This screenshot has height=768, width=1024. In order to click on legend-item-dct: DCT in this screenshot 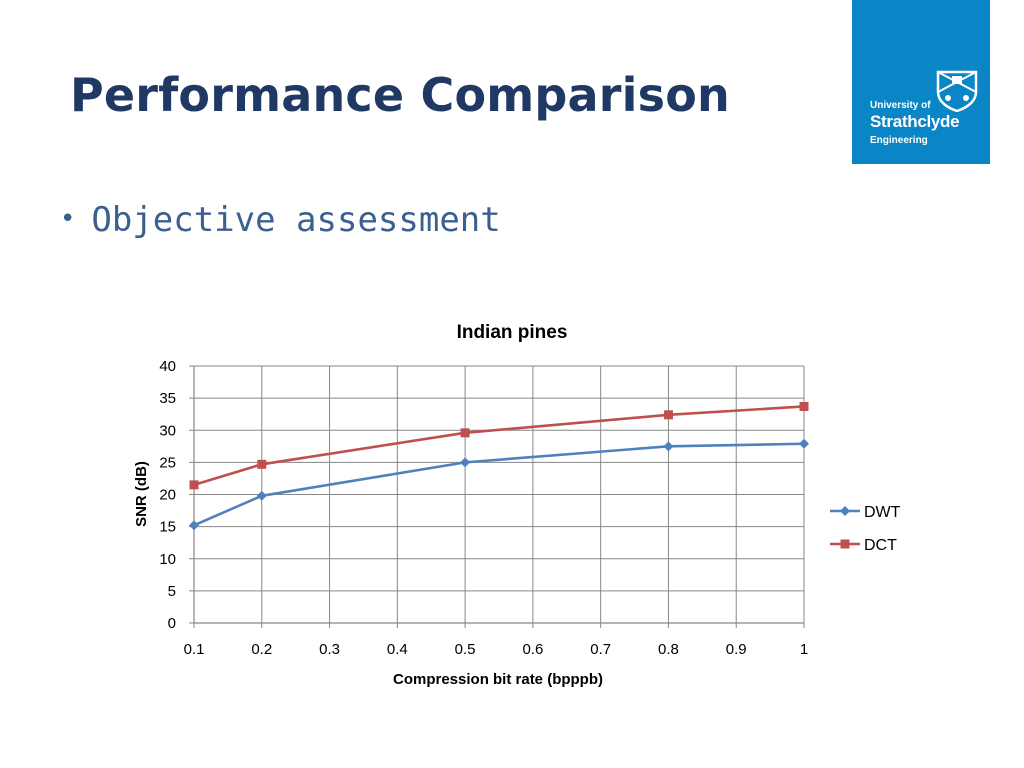, I will do `click(863, 545)`.